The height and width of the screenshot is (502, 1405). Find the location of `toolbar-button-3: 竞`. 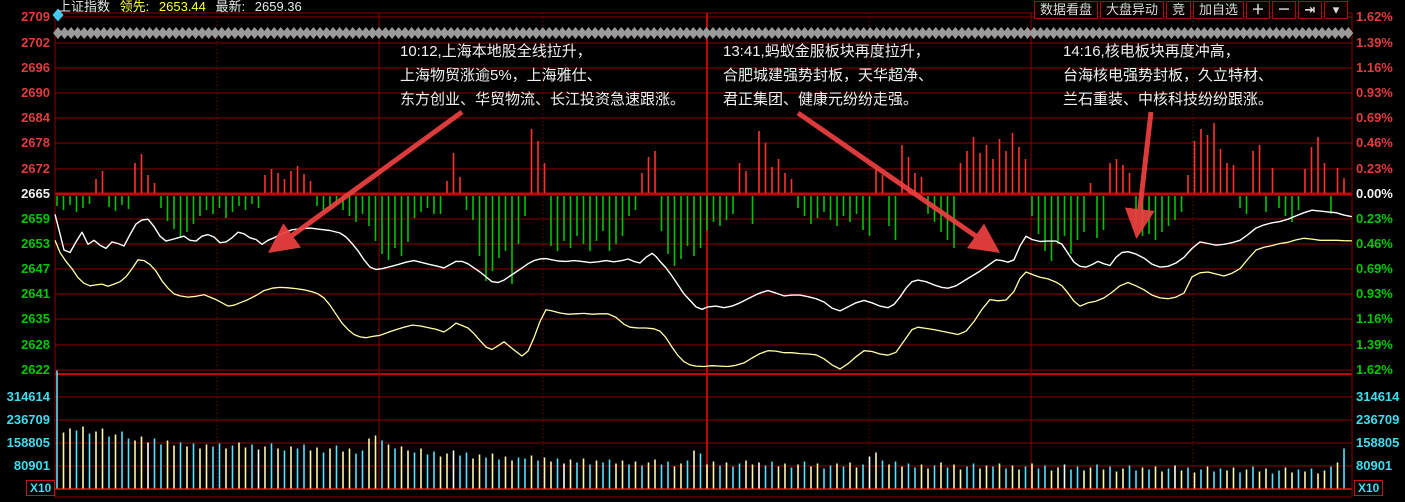

toolbar-button-3: 竞 is located at coordinates (1178, 10).